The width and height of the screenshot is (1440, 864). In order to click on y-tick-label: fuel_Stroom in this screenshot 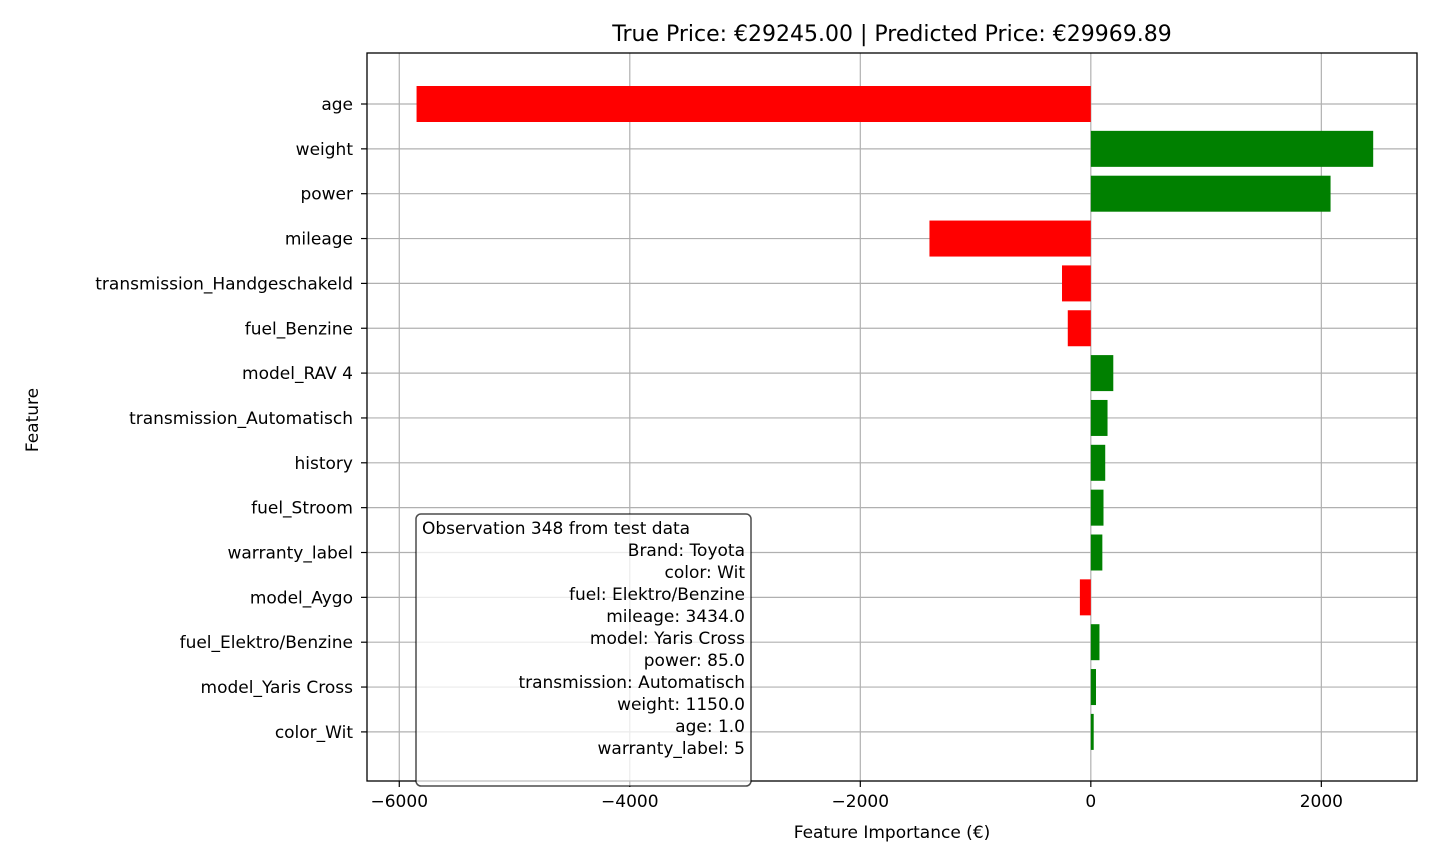, I will do `click(302, 509)`.